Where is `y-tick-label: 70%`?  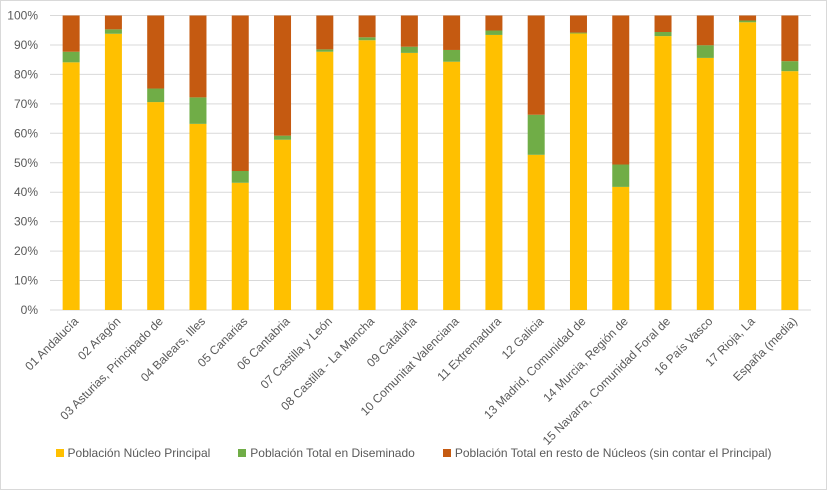
y-tick-label: 70% is located at coordinates (26, 104).